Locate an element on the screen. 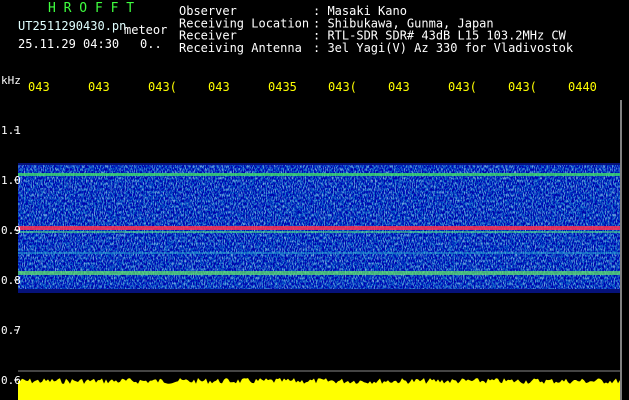  info-value: : RTL-SDR SDR# 43dB L15 103.2MHz CW is located at coordinates (440, 36).